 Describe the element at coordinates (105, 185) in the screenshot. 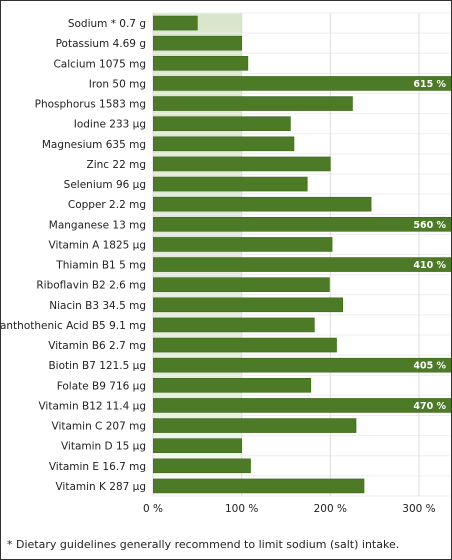

I see `y-tick-label: Selenium 96 µg` at that location.